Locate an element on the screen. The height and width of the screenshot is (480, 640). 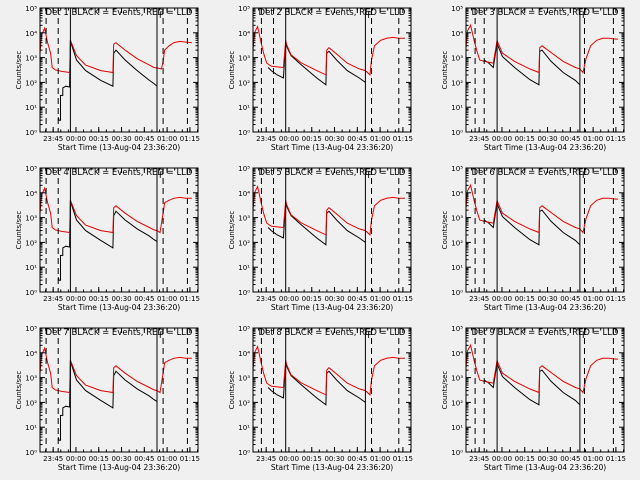
panel-title: Det 2 BLACK = Events, RED = LLD is located at coordinates (332, 13).